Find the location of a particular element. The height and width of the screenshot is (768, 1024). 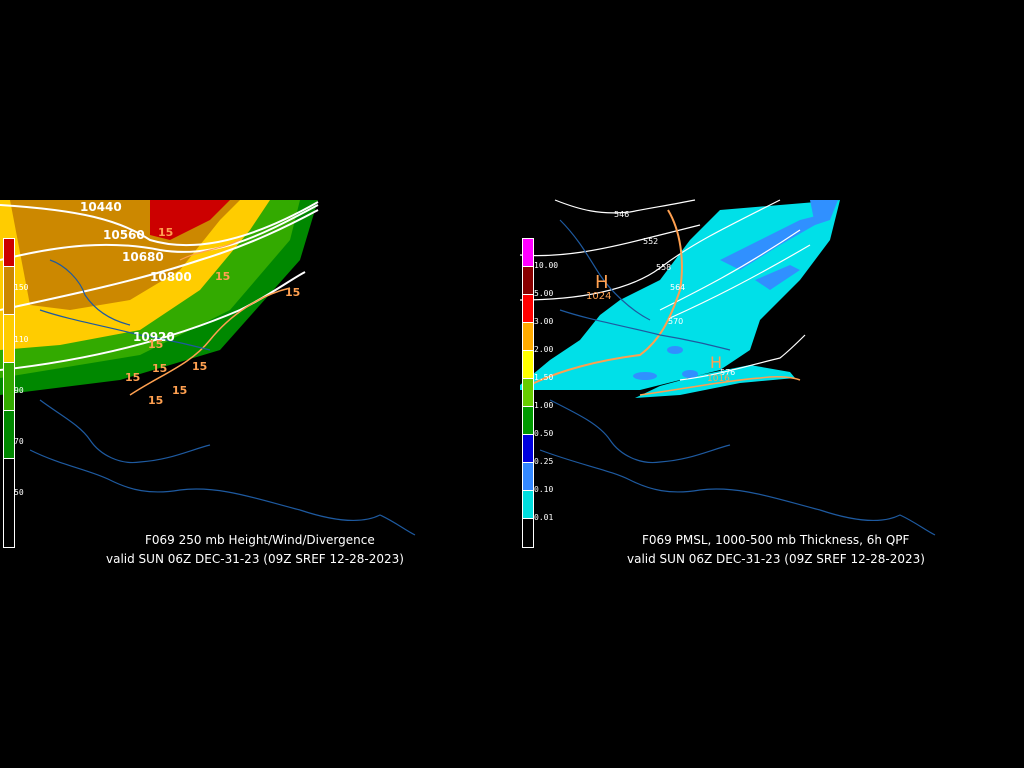

left-map-title: F069 250 mb Height/Wind/Divergence is located at coordinates (260, 540).